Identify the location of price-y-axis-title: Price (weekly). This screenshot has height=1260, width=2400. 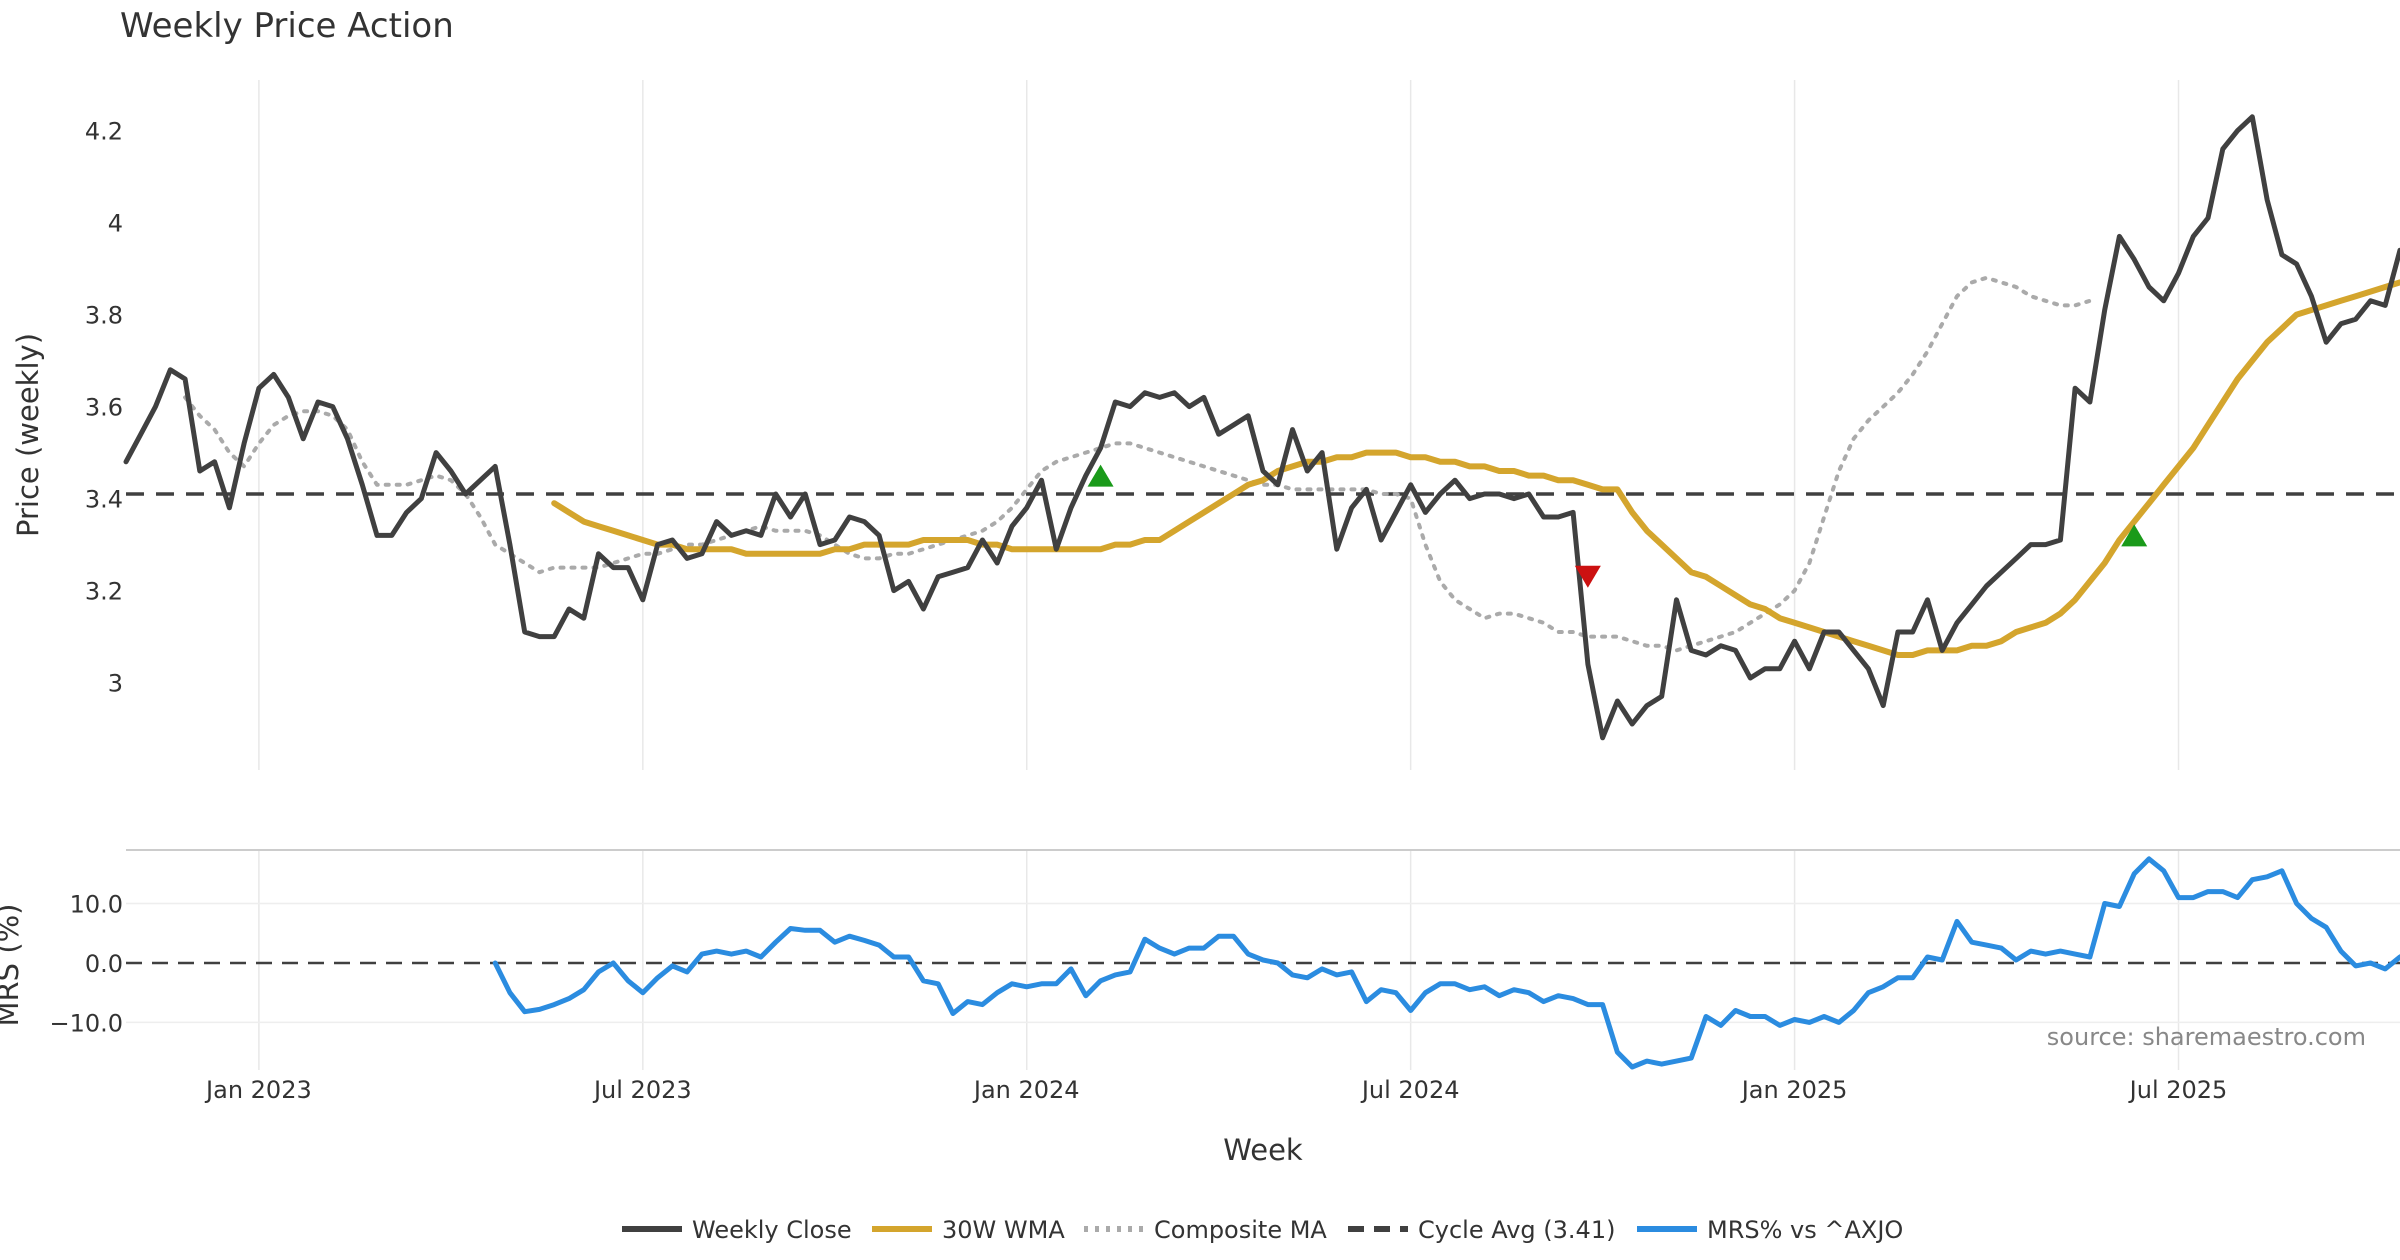
(28, 435).